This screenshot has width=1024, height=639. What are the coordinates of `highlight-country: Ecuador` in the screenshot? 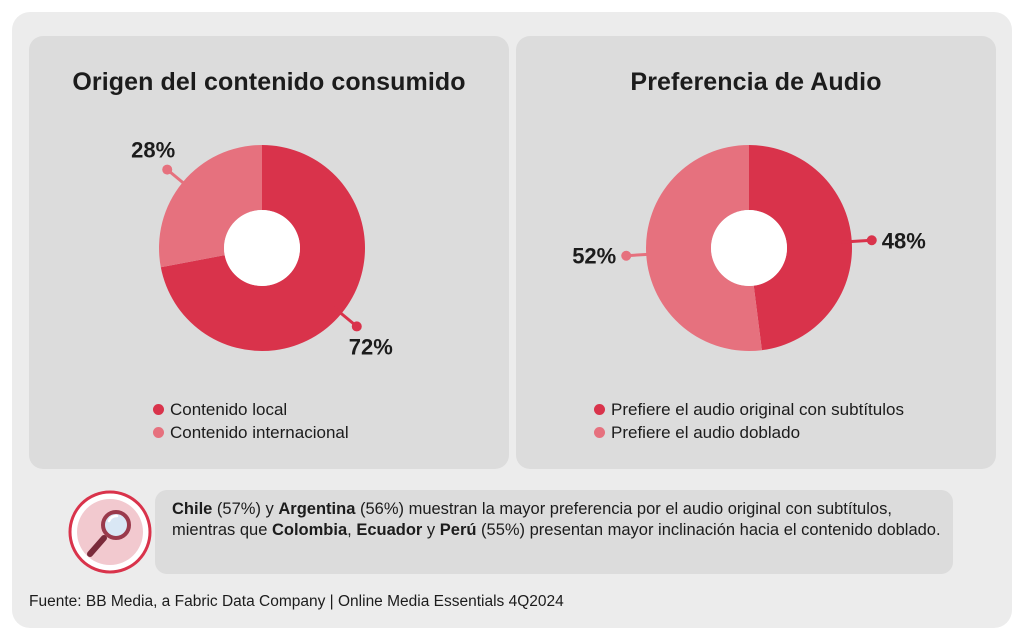 It's located at (389, 530).